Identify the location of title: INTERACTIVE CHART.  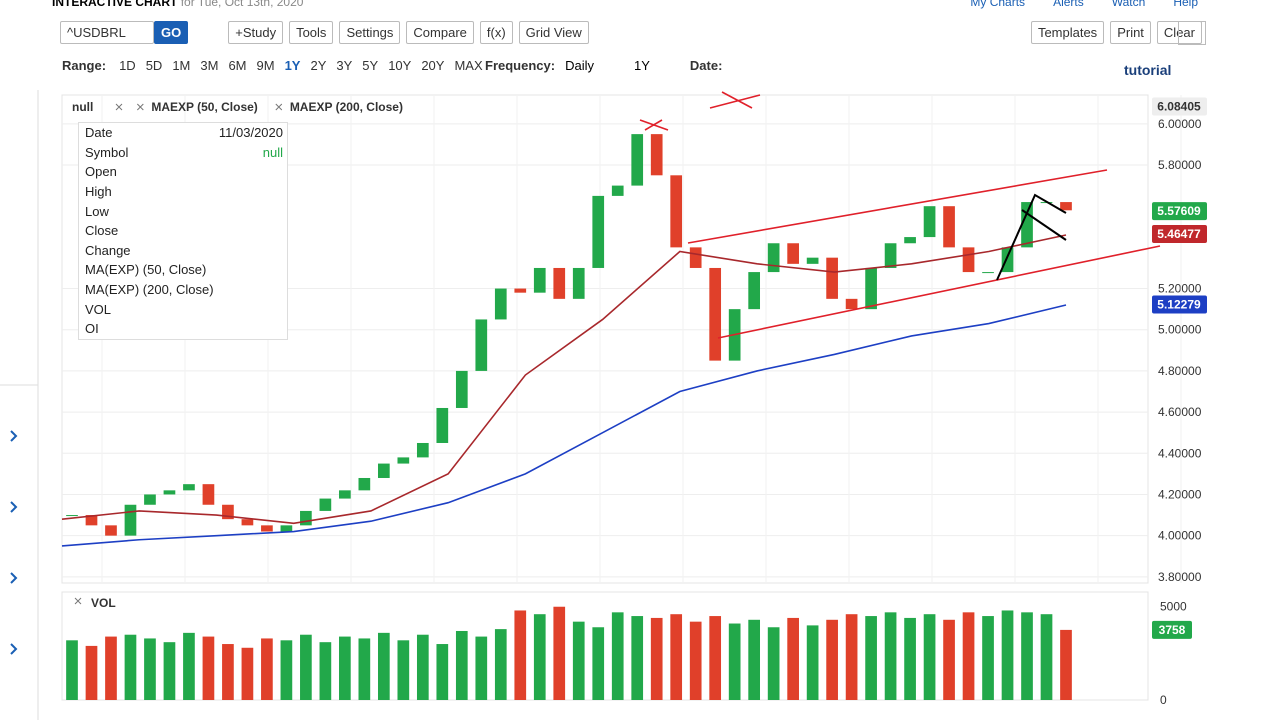
(115, 4).